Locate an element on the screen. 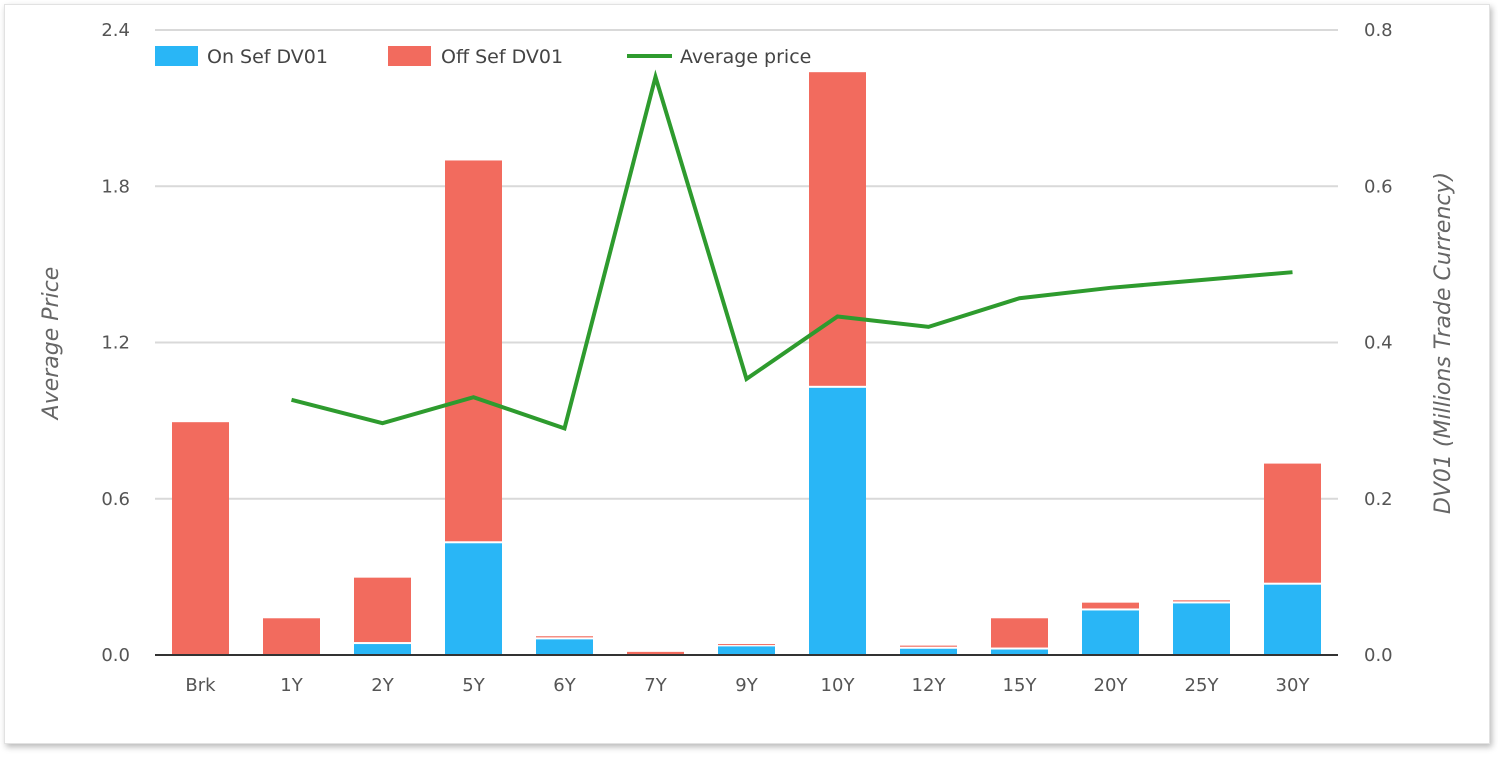 Image resolution: width=1498 pixels, height=757 pixels. bar-off-sef-9y is located at coordinates (746, 645).